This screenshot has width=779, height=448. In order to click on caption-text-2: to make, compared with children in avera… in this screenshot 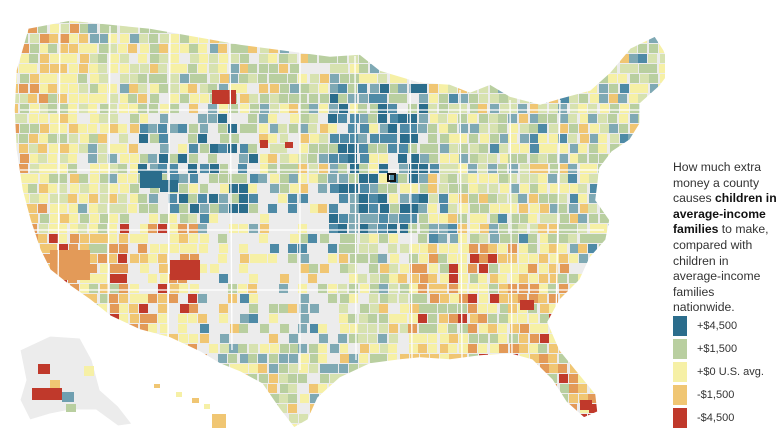, I will do `click(721, 268)`.